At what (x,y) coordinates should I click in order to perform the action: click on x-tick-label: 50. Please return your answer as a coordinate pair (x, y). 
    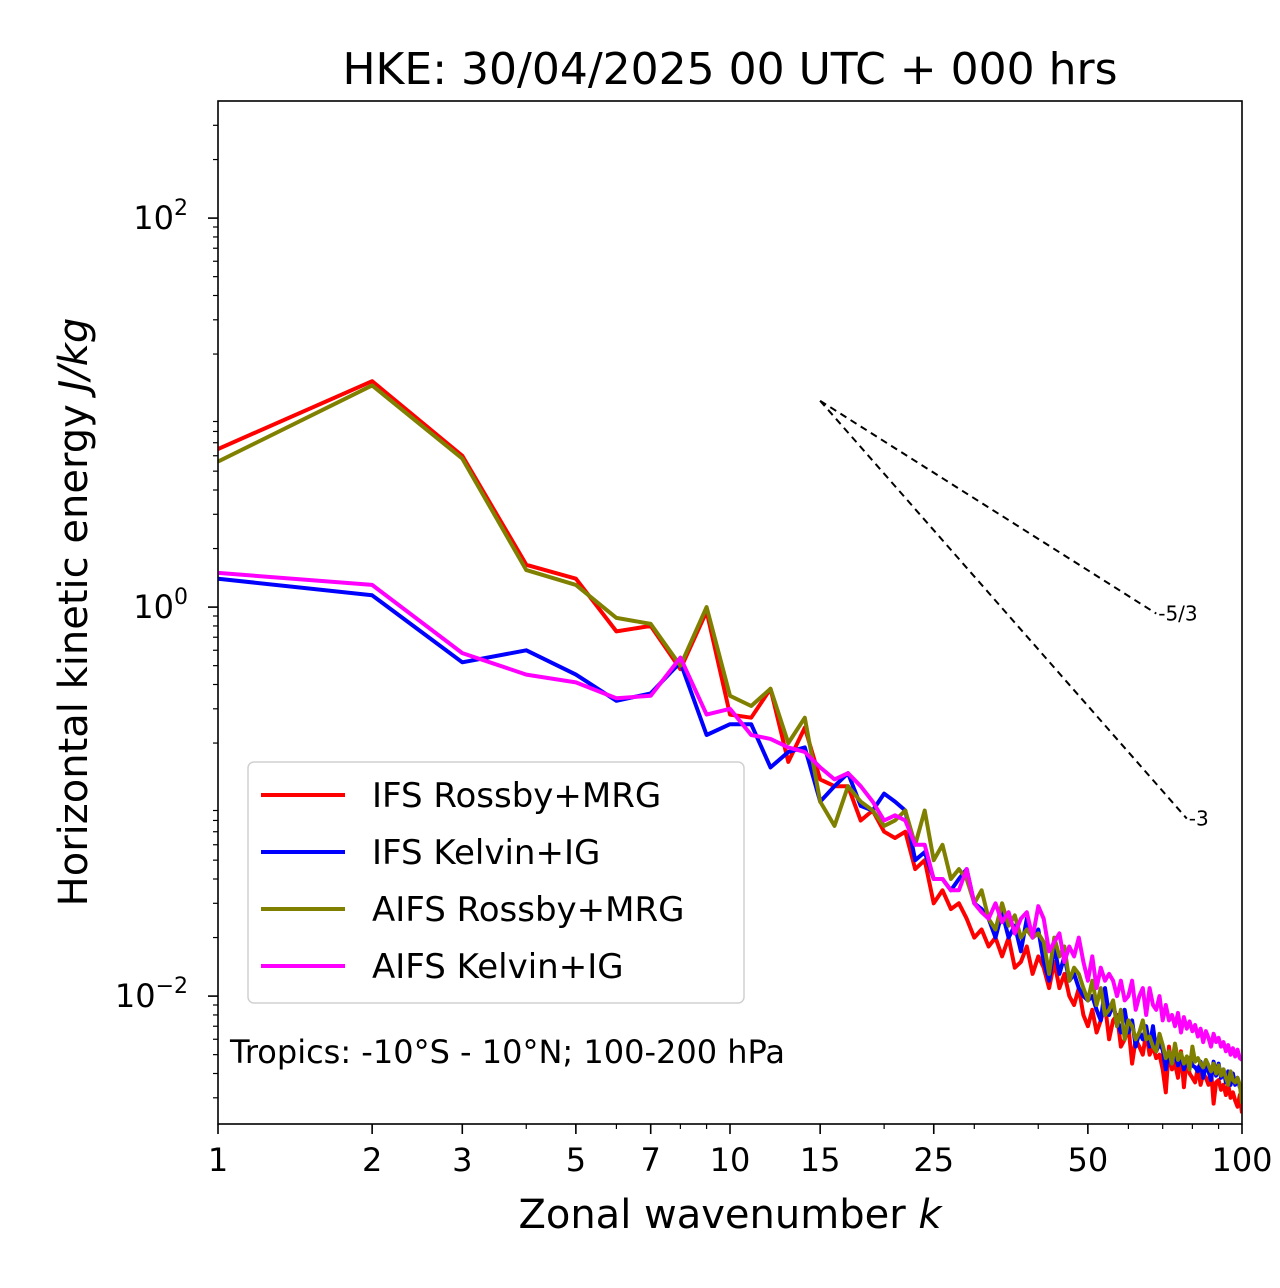
    Looking at the image, I should click on (1088, 1160).